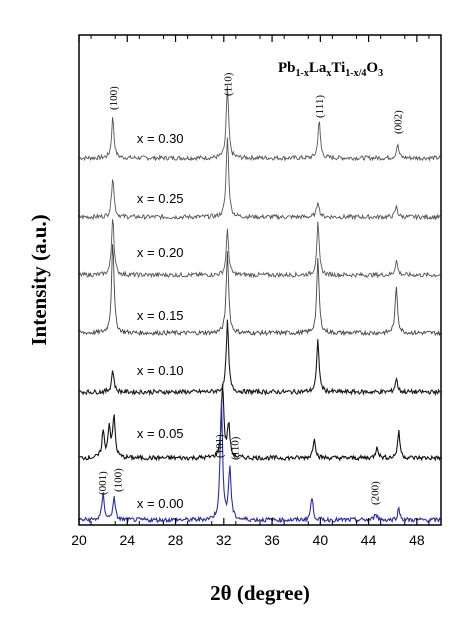 This screenshot has width=474, height=641. I want to click on series-label: x = 0.25, so click(160, 198).